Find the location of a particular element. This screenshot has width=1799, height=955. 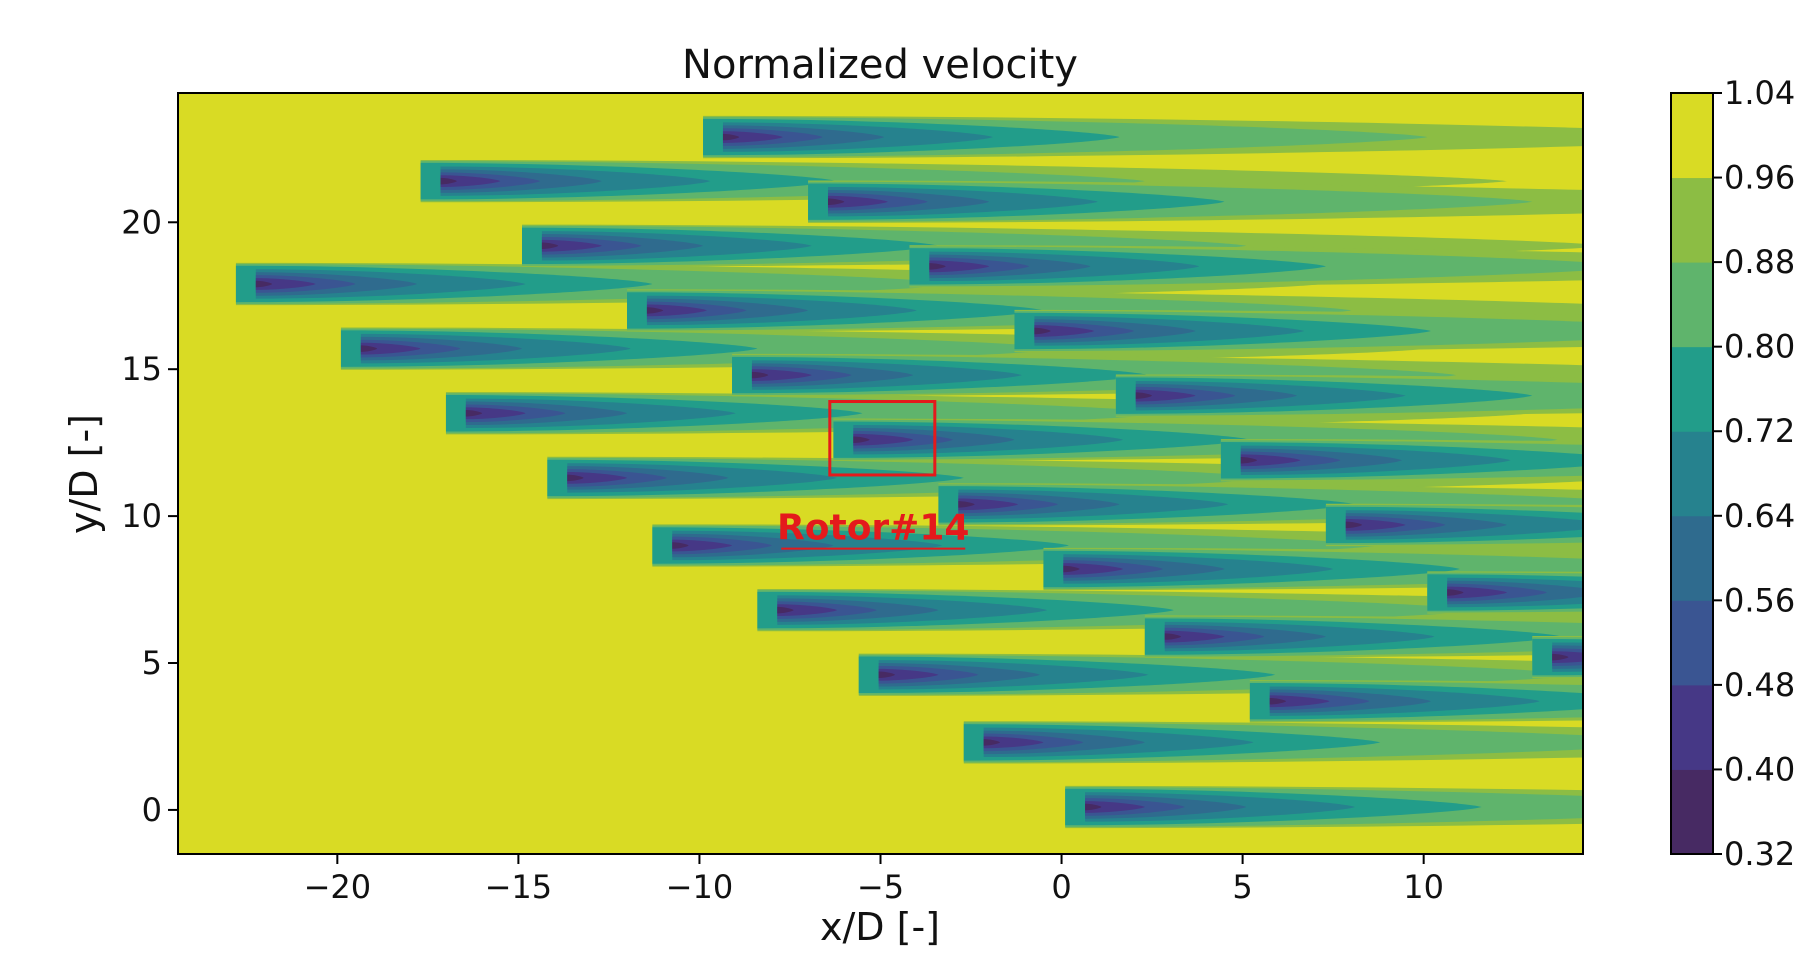

colorbar-label: 0.40 is located at coordinates (1759, 769).